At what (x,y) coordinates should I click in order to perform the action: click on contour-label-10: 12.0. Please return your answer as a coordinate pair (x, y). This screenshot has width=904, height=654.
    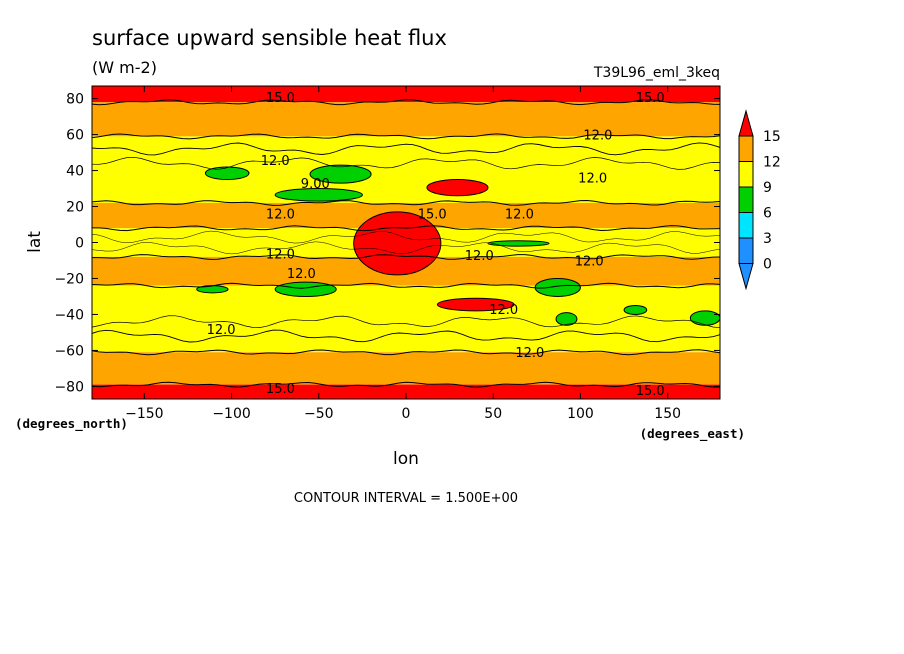
    Looking at the image, I should click on (479, 256).